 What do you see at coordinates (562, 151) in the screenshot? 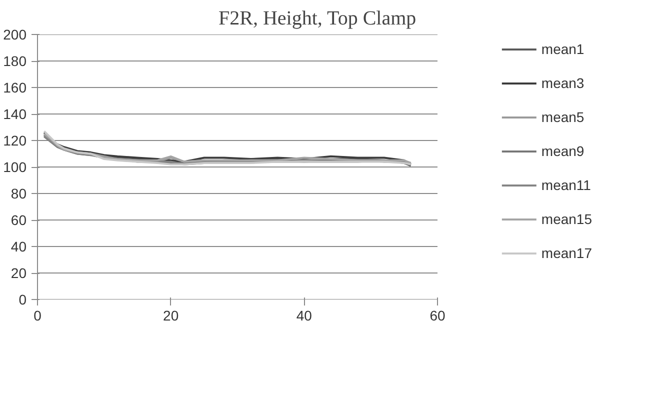
I see `legend-label: mean9` at bounding box center [562, 151].